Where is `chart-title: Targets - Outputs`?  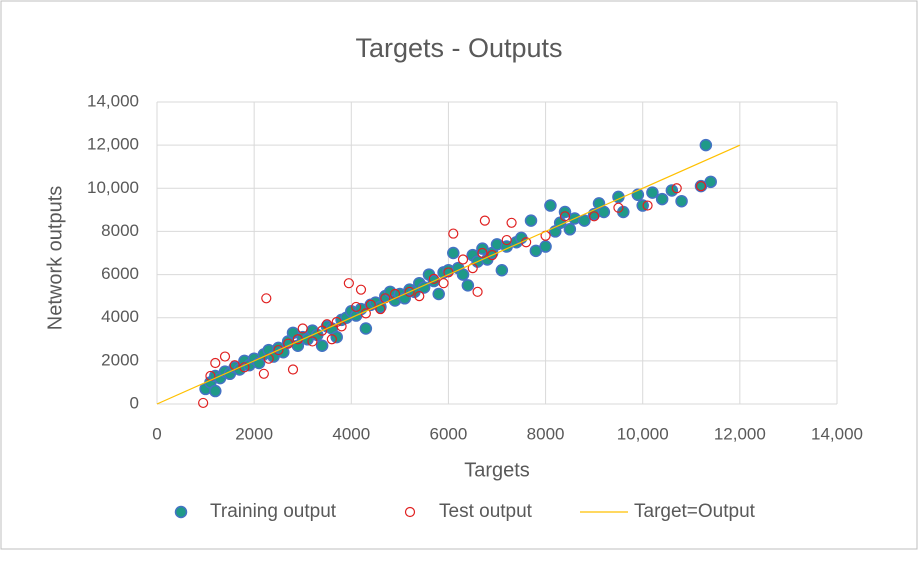 chart-title: Targets - Outputs is located at coordinates (458, 48).